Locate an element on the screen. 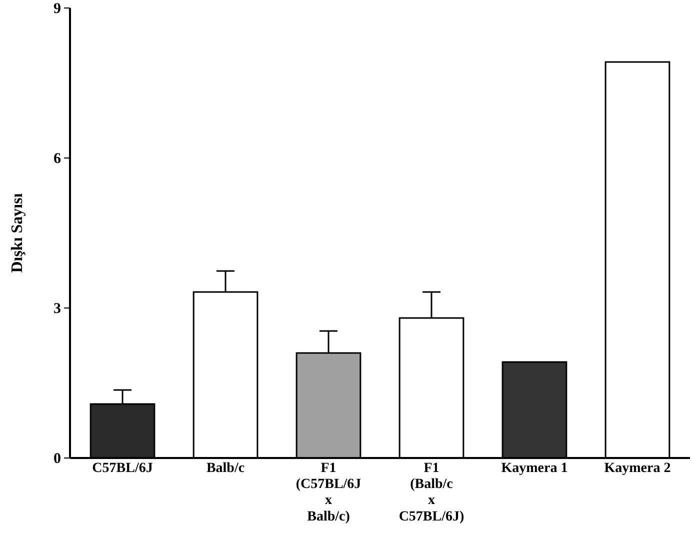  x-tick-label: Kaymera 2 is located at coordinates (637, 468).